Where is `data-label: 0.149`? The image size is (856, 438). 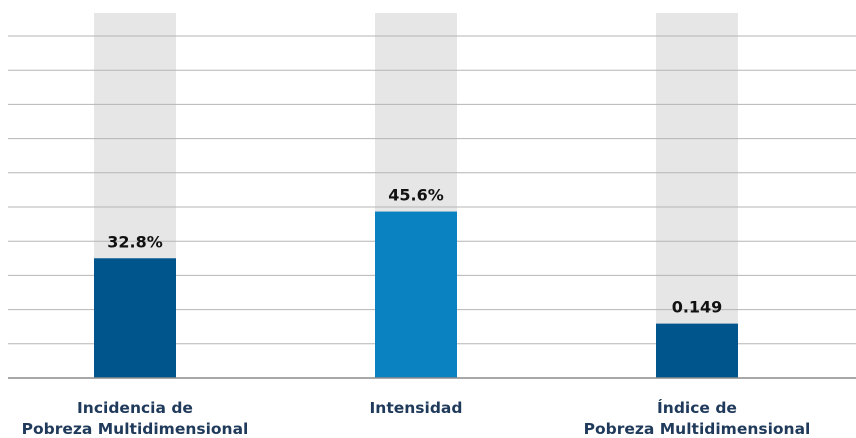 data-label: 0.149 is located at coordinates (697, 307).